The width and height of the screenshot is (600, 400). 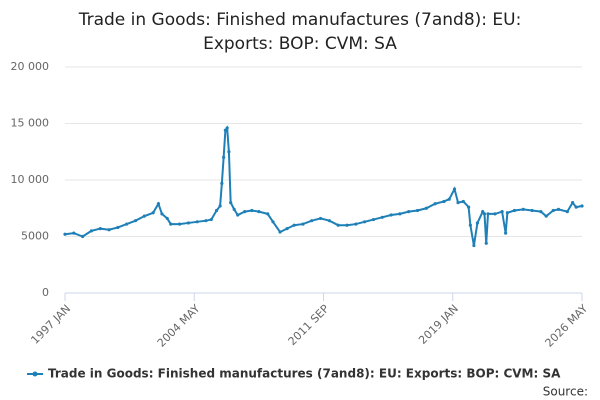 What do you see at coordinates (30, 179) in the screenshot?
I see `y-tick-label: 10 000` at bounding box center [30, 179].